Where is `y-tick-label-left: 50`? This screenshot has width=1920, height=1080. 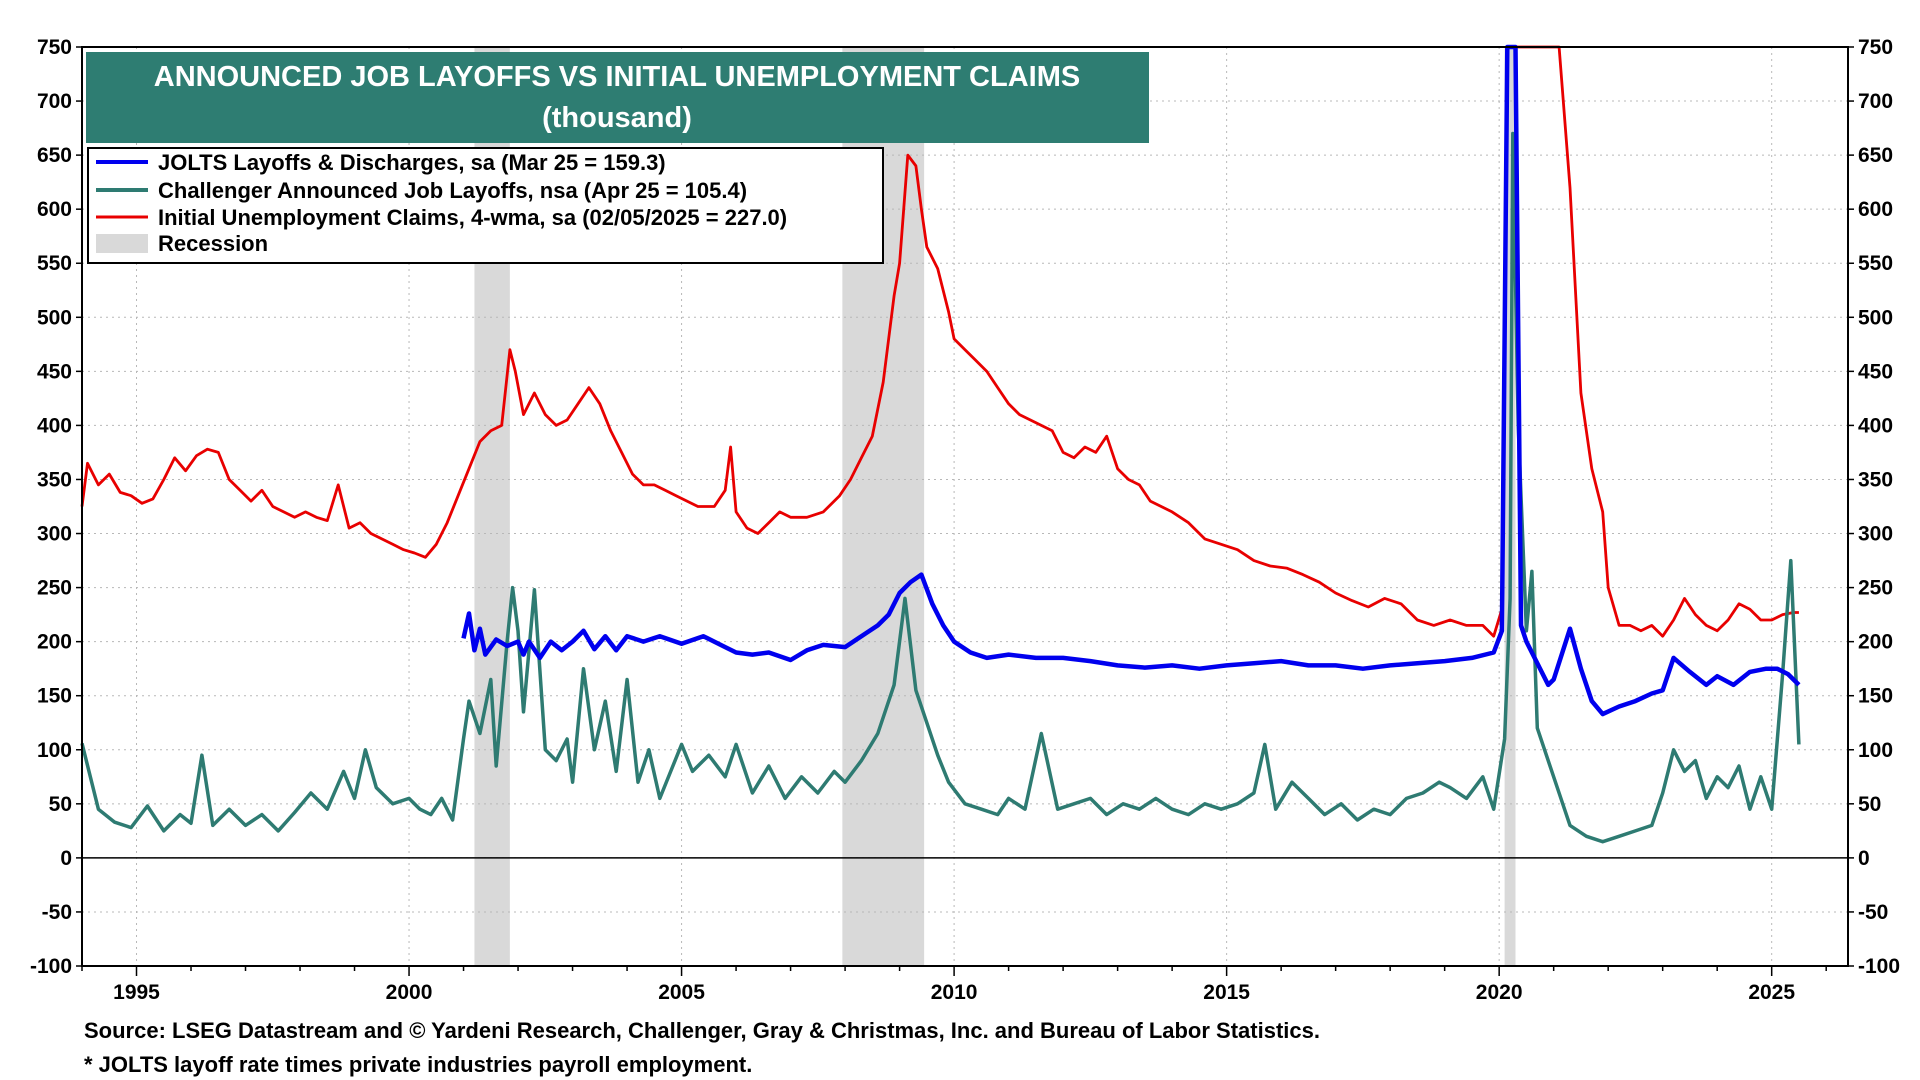
y-tick-label-left: 50 is located at coordinates (60, 804).